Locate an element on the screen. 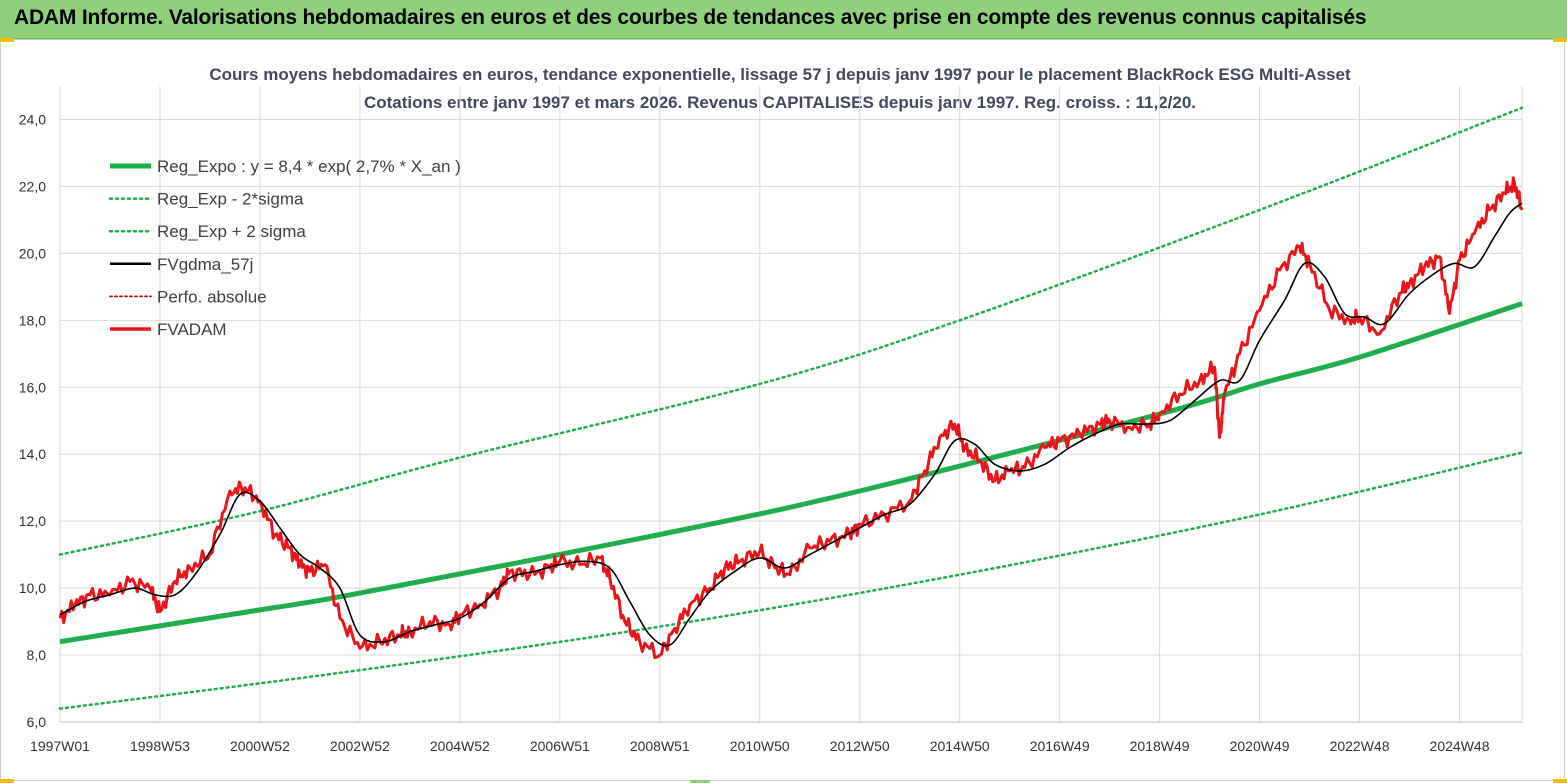 The image size is (1567, 783). x-tick-label: 2004W52 is located at coordinates (460, 746).